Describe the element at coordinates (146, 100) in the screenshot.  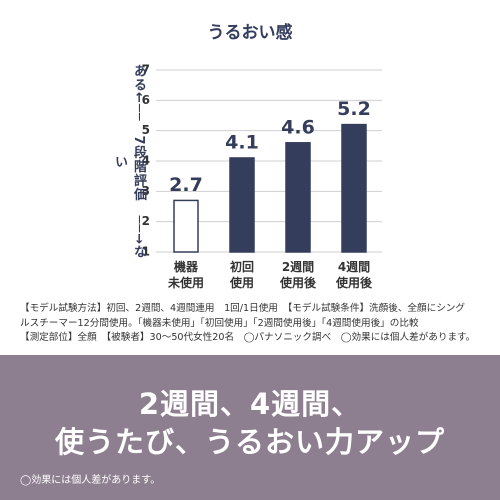
I see `y-tick-label: 6` at that location.